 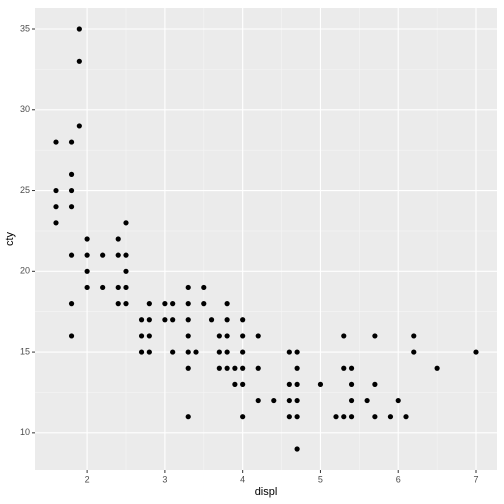 I want to click on y-tick-label: 25, so click(x=25, y=190).